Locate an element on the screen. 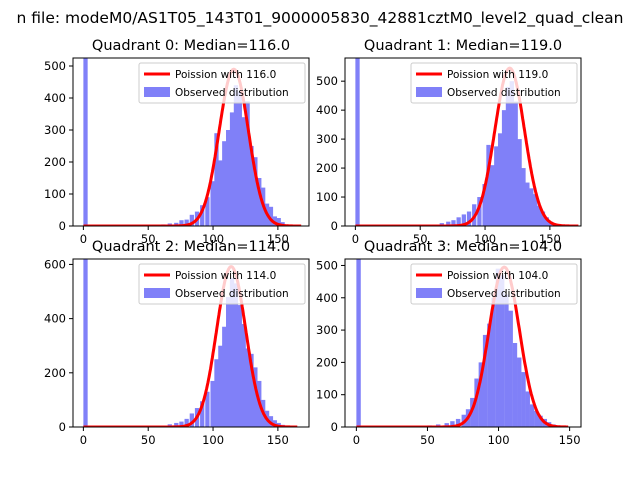  legend: Poission with 104.0 Observed distribution is located at coordinates (494, 284).